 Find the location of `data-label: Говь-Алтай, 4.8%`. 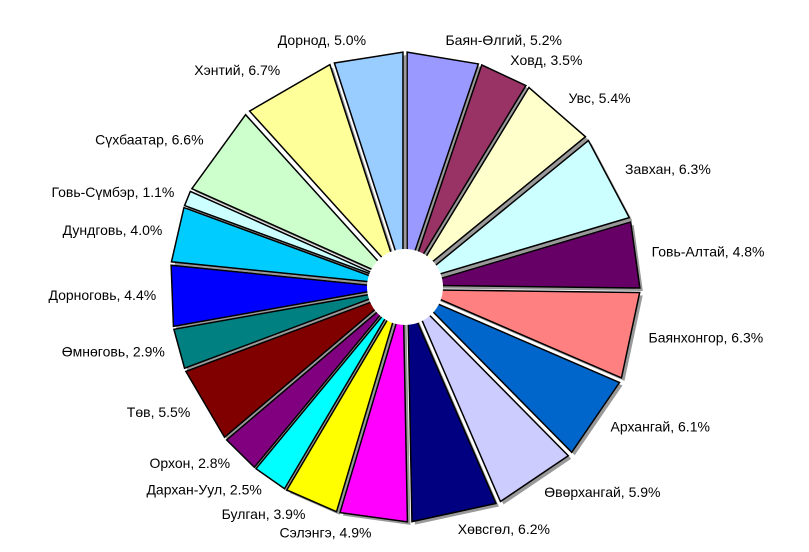

data-label: Говь-Алтай, 4.8% is located at coordinates (708, 251).